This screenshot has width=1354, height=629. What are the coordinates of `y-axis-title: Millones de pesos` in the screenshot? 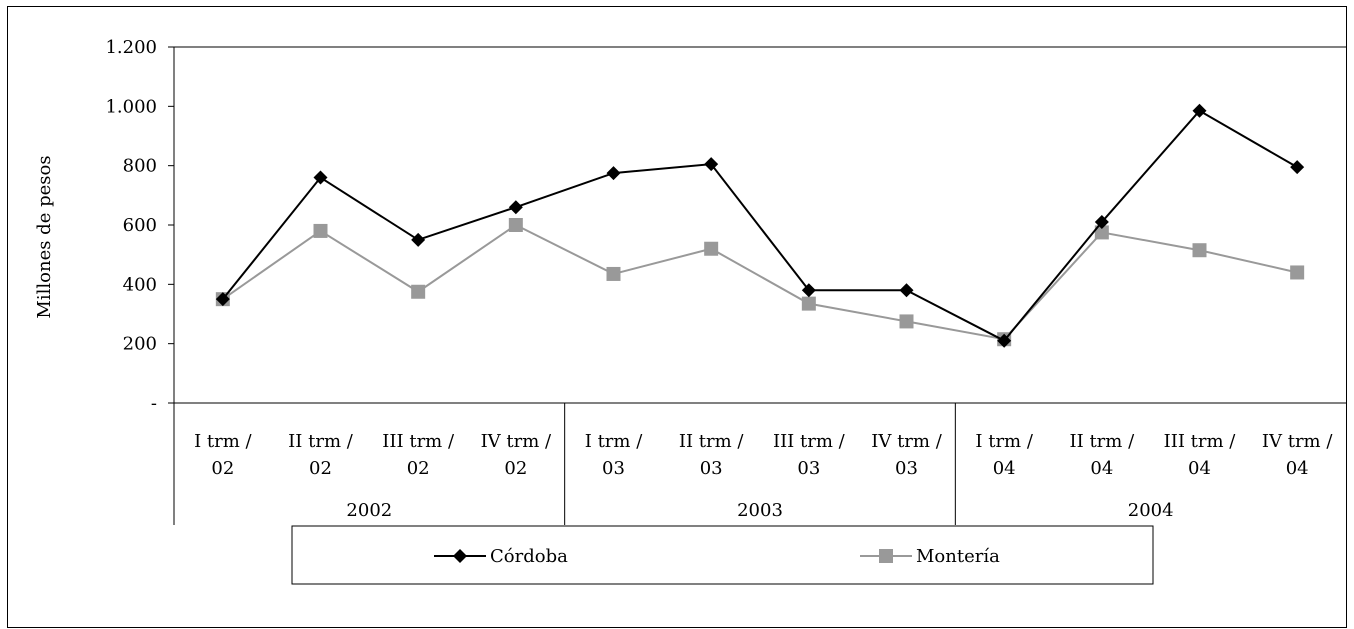 It's located at (44, 236).